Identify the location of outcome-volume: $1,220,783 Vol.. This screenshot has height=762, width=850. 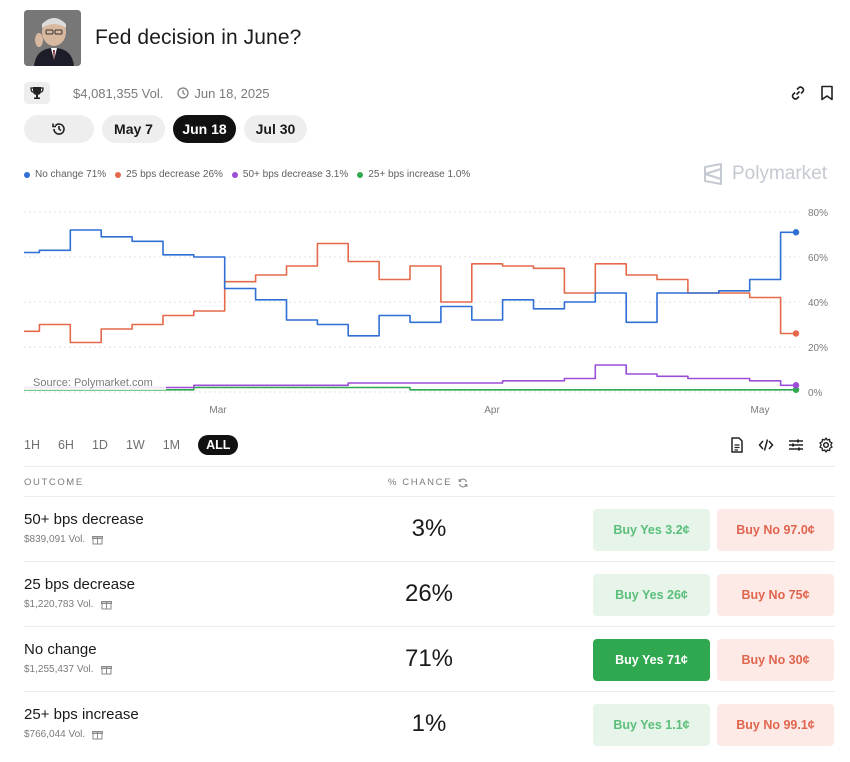
(68, 604).